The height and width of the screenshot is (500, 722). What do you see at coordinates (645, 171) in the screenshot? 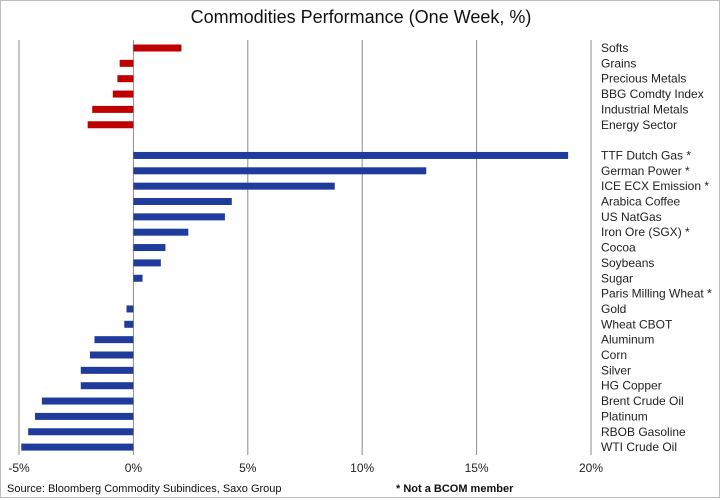
I see `category-label: German Power *` at bounding box center [645, 171].